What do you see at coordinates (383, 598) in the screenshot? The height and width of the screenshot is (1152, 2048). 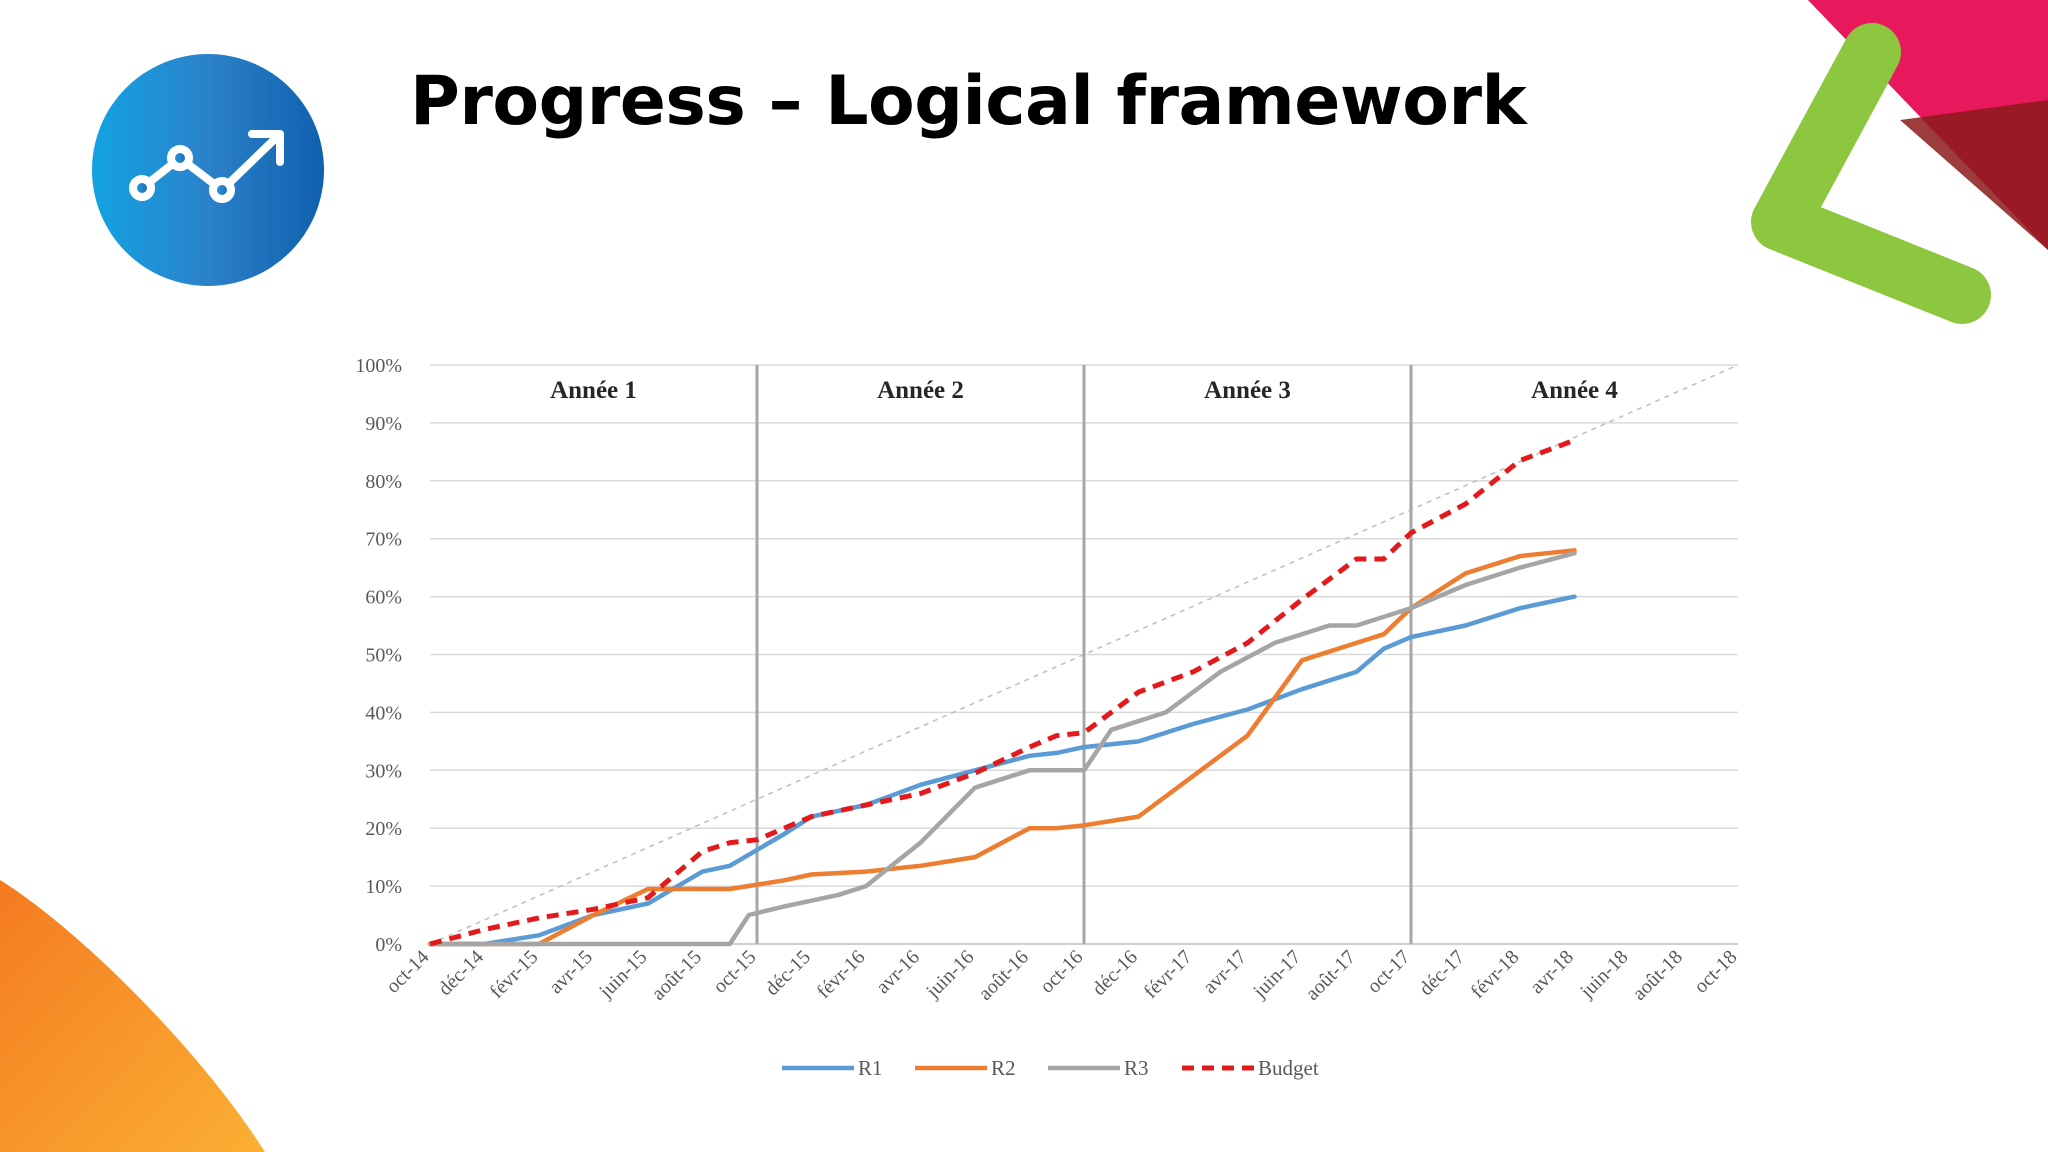 I see `y-tick-label: 60%` at bounding box center [383, 598].